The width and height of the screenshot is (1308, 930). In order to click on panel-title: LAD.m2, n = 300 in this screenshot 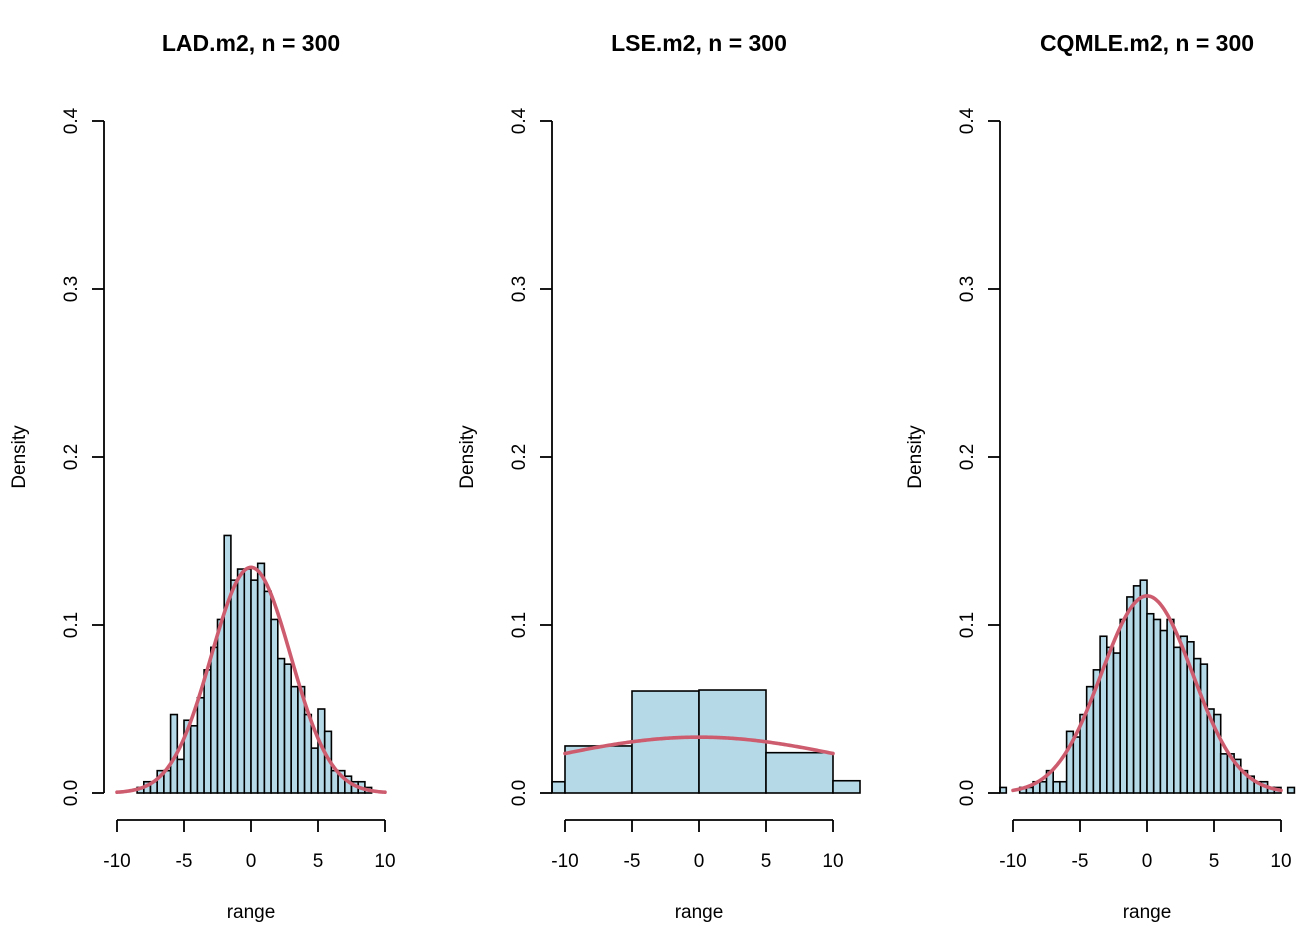, I will do `click(251, 43)`.